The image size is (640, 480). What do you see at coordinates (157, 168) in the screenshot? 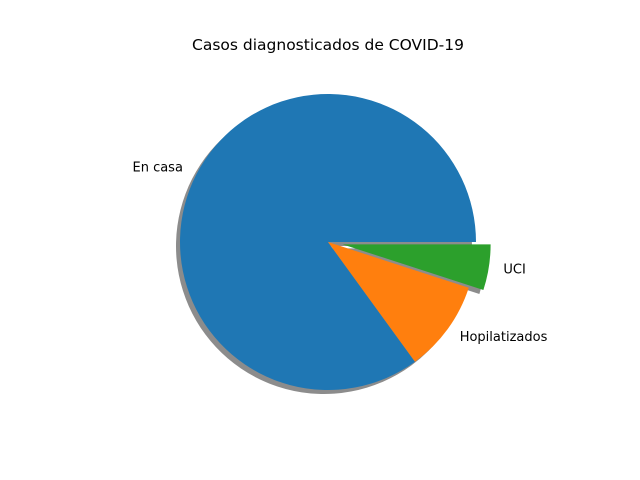
I see `slice-label-en-casa: En casa` at bounding box center [157, 168].